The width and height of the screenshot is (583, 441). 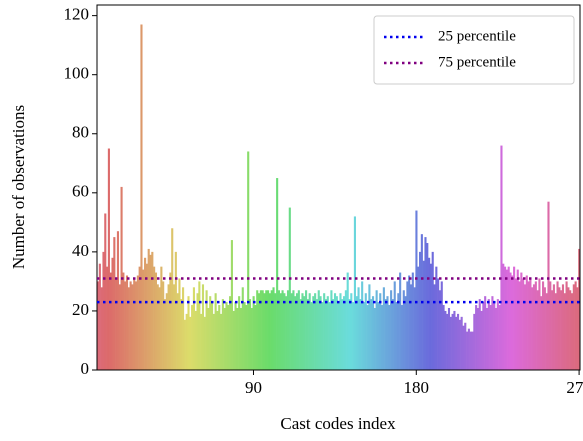 I want to click on legend-label: 25 percentile, so click(x=477, y=36).